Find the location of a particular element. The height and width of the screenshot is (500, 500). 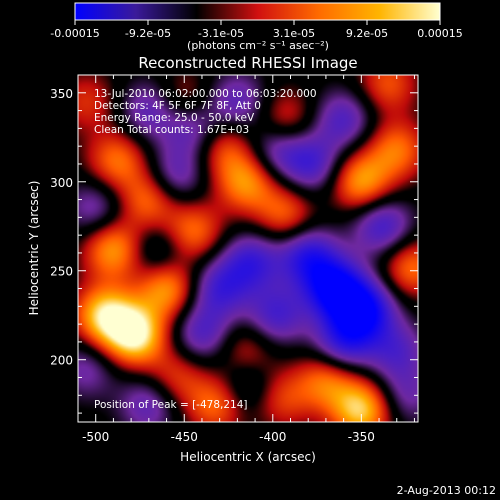

colorbar is located at coordinates (257, 11).